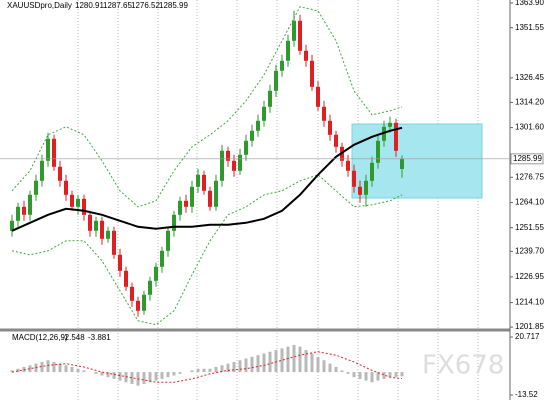 The width and height of the screenshot is (554, 405). Describe the element at coordinates (173, 5) in the screenshot. I see `header-close: 1285.99` at that location.